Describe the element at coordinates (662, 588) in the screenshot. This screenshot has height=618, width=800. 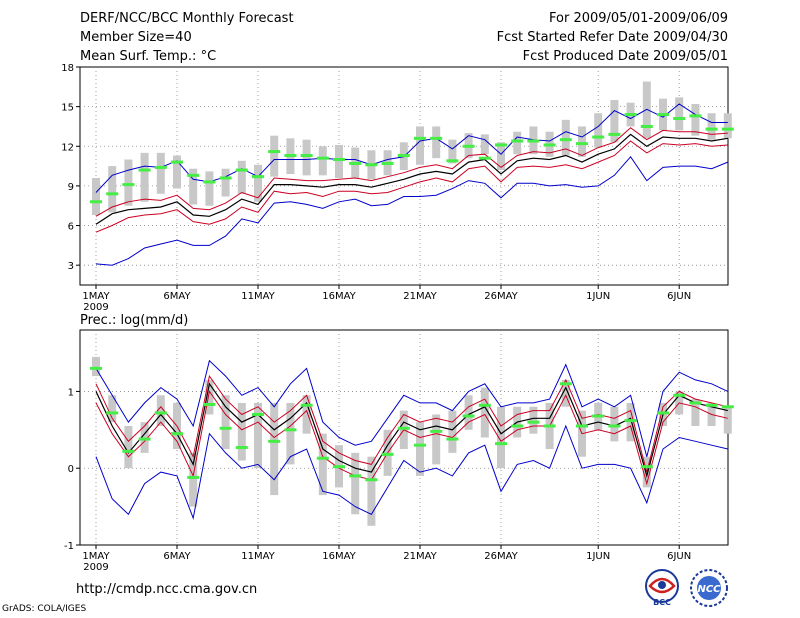
I see `bcc-logo: BCC` at that location.